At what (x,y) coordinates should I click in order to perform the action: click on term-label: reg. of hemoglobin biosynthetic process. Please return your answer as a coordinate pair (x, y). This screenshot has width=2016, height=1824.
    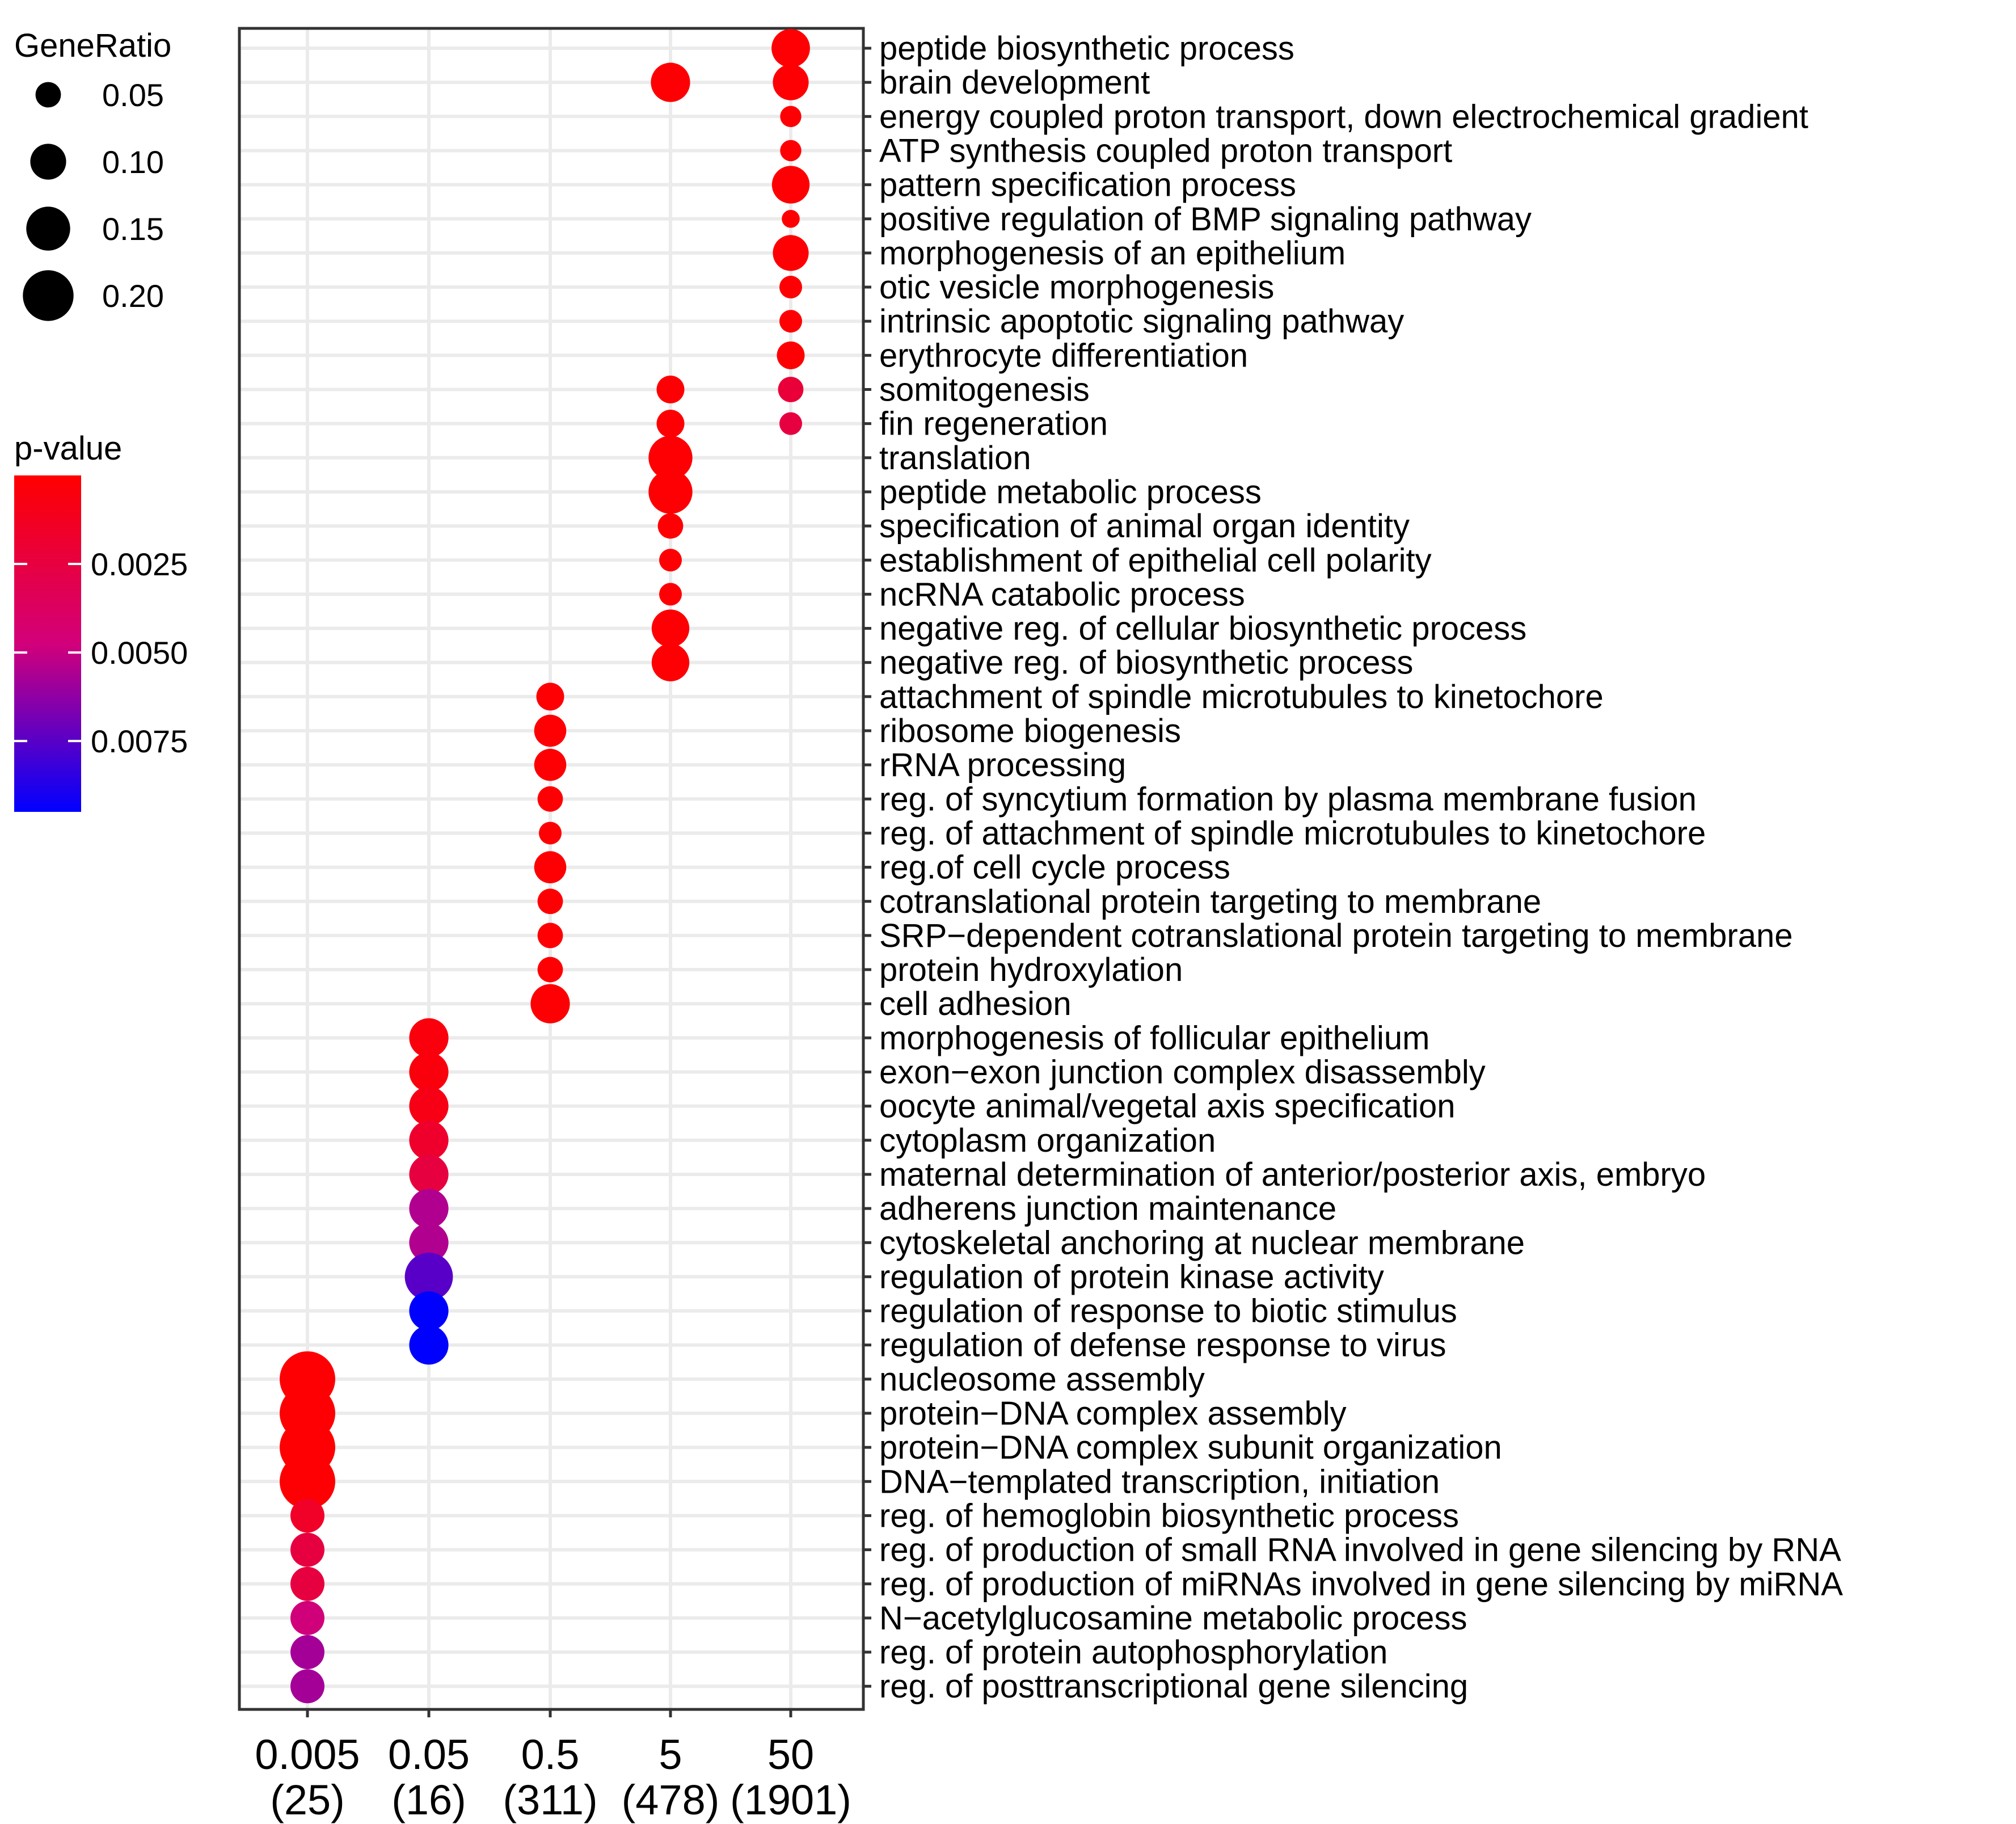
    Looking at the image, I should click on (1169, 1515).